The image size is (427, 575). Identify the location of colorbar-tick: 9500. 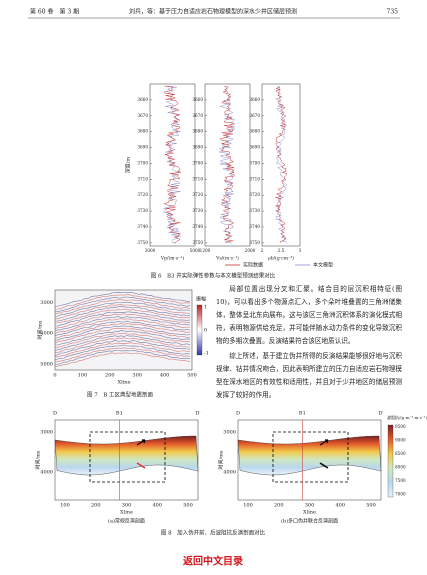
(400, 426).